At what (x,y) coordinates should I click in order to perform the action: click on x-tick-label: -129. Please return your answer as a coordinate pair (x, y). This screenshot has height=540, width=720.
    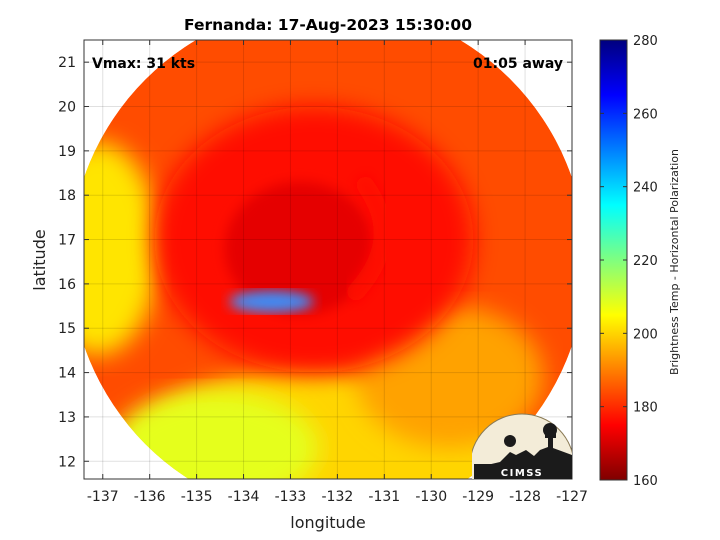
    Looking at the image, I should click on (478, 497).